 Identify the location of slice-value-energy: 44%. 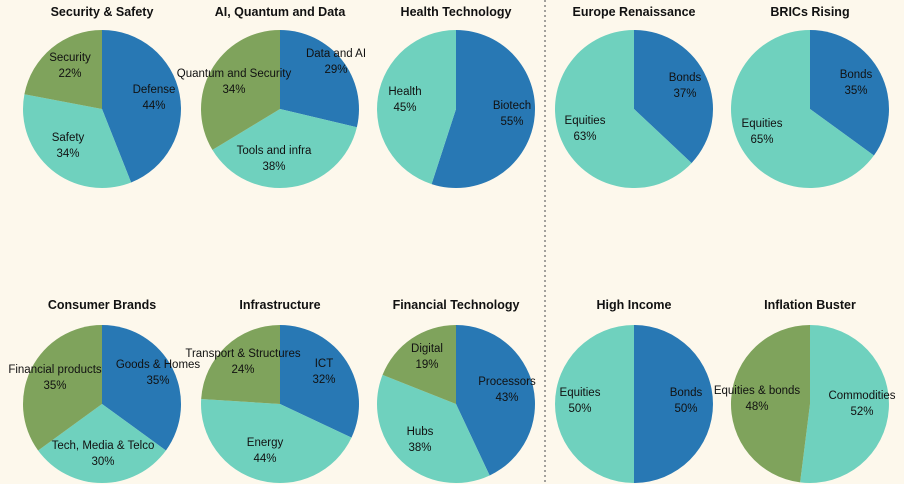
(264, 459).